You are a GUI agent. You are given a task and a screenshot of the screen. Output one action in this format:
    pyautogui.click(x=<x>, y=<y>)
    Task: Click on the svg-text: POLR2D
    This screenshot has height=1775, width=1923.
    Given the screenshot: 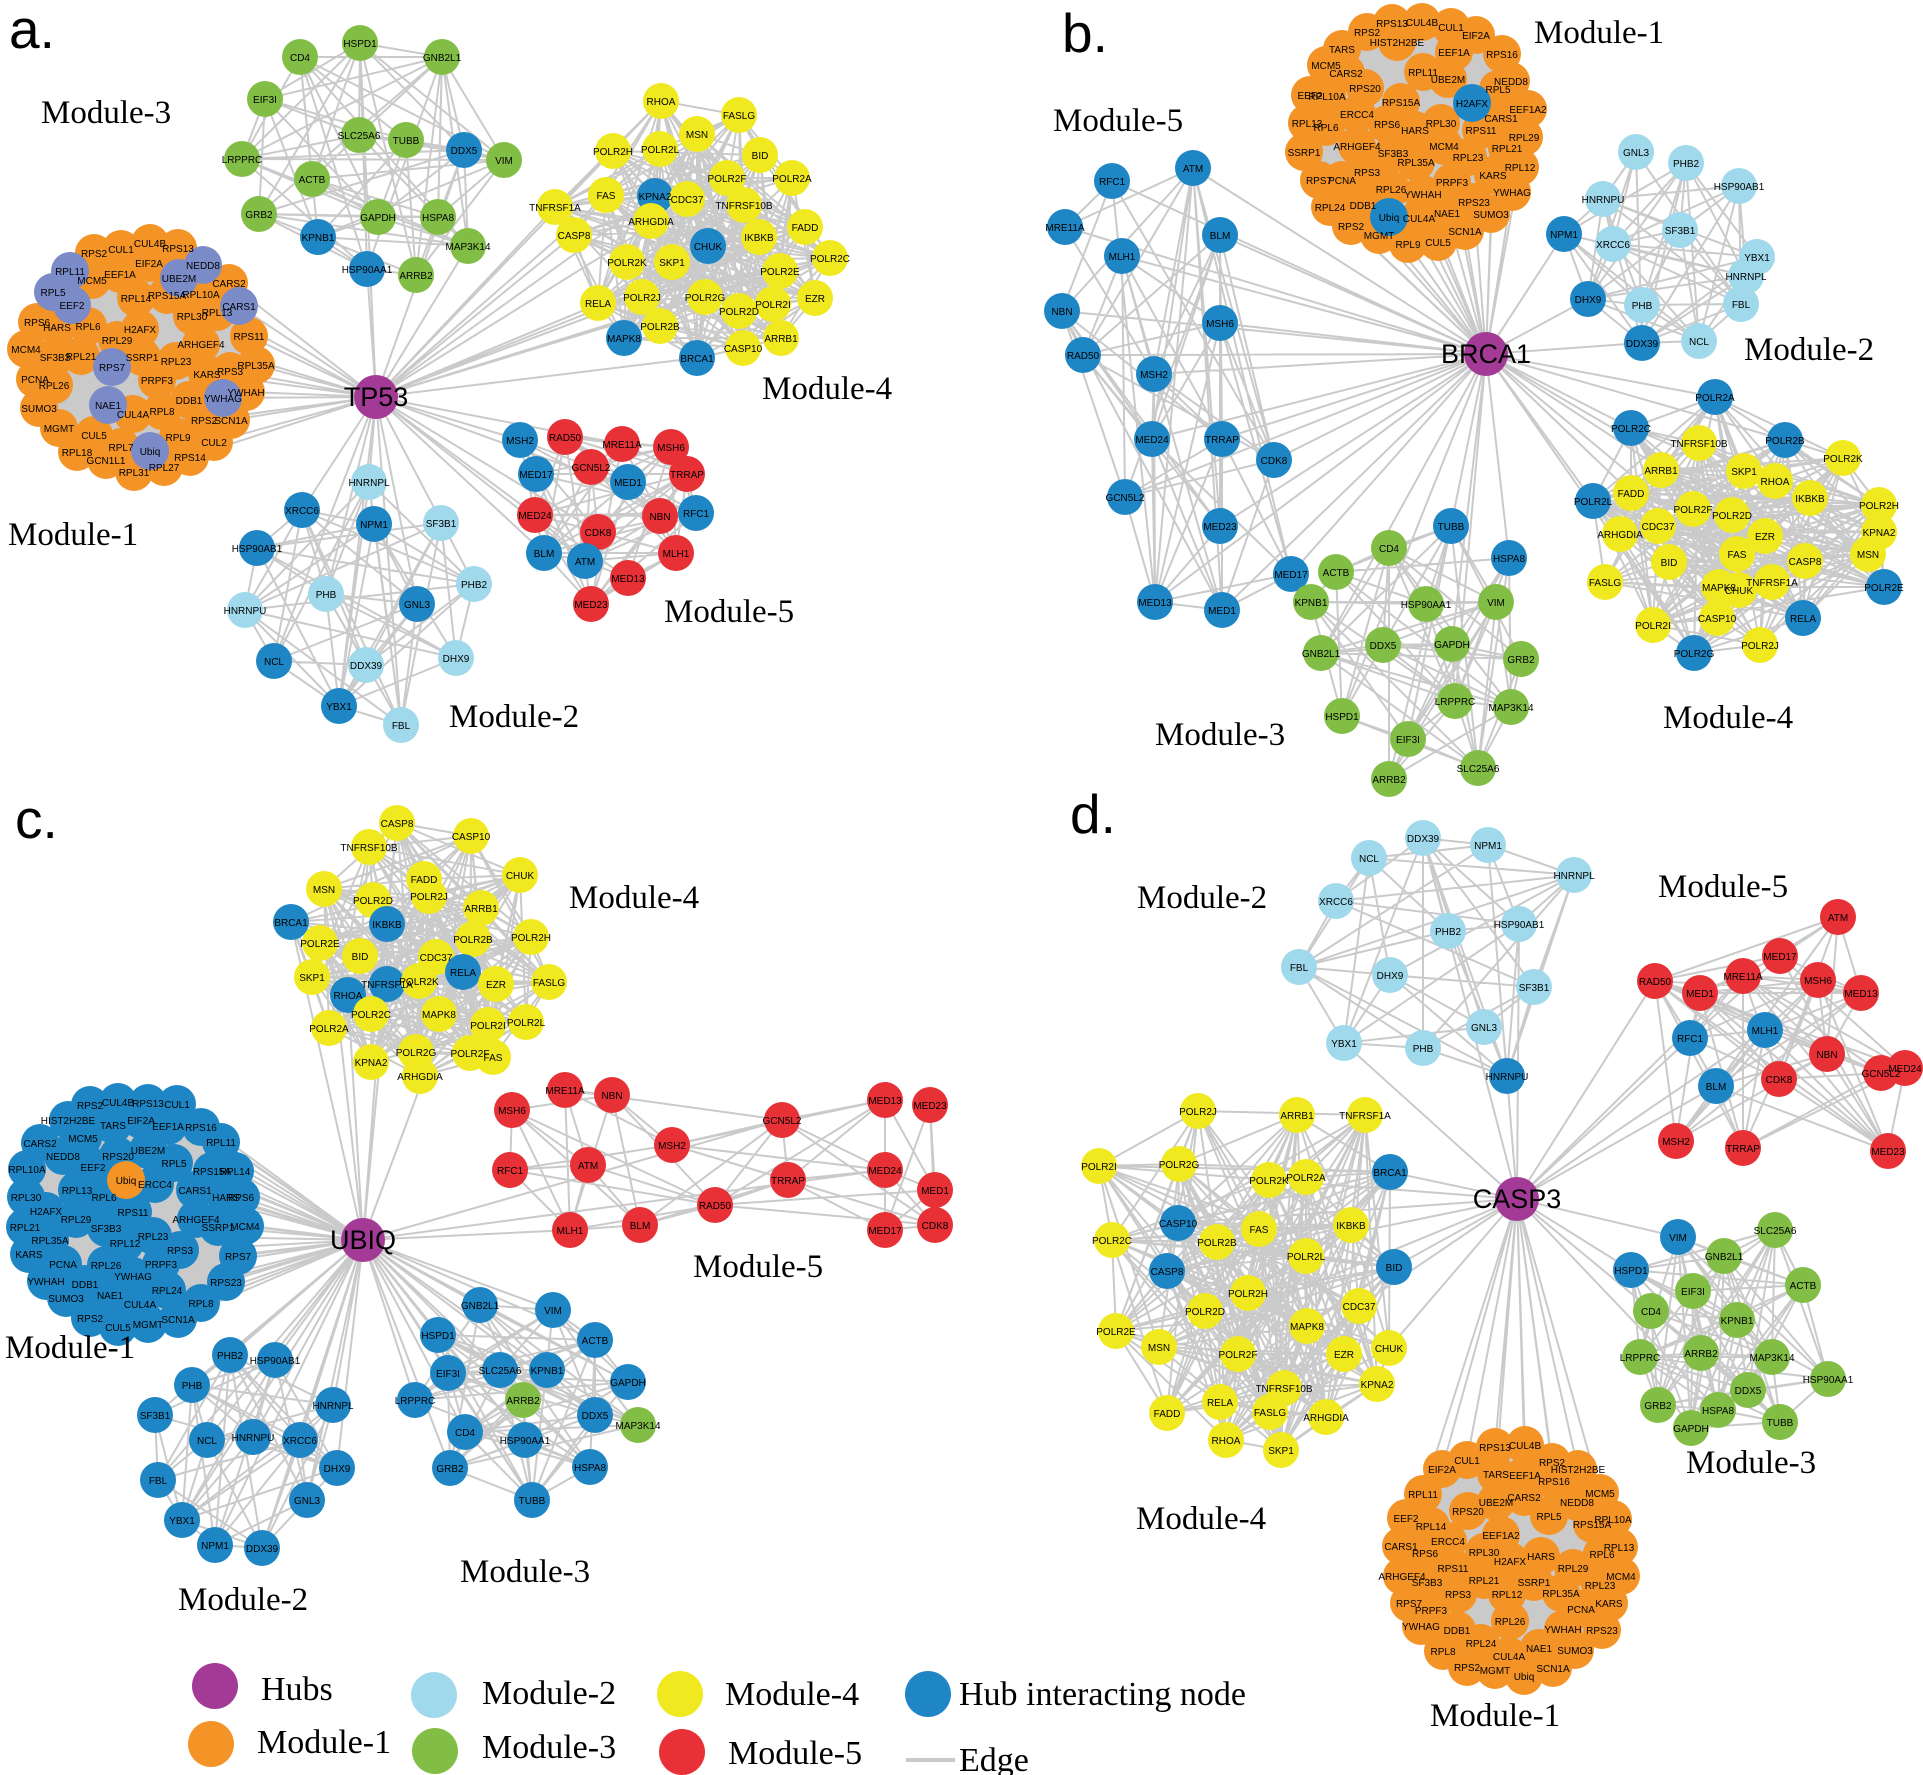 What is the action you would take?
    pyautogui.click(x=739, y=312)
    